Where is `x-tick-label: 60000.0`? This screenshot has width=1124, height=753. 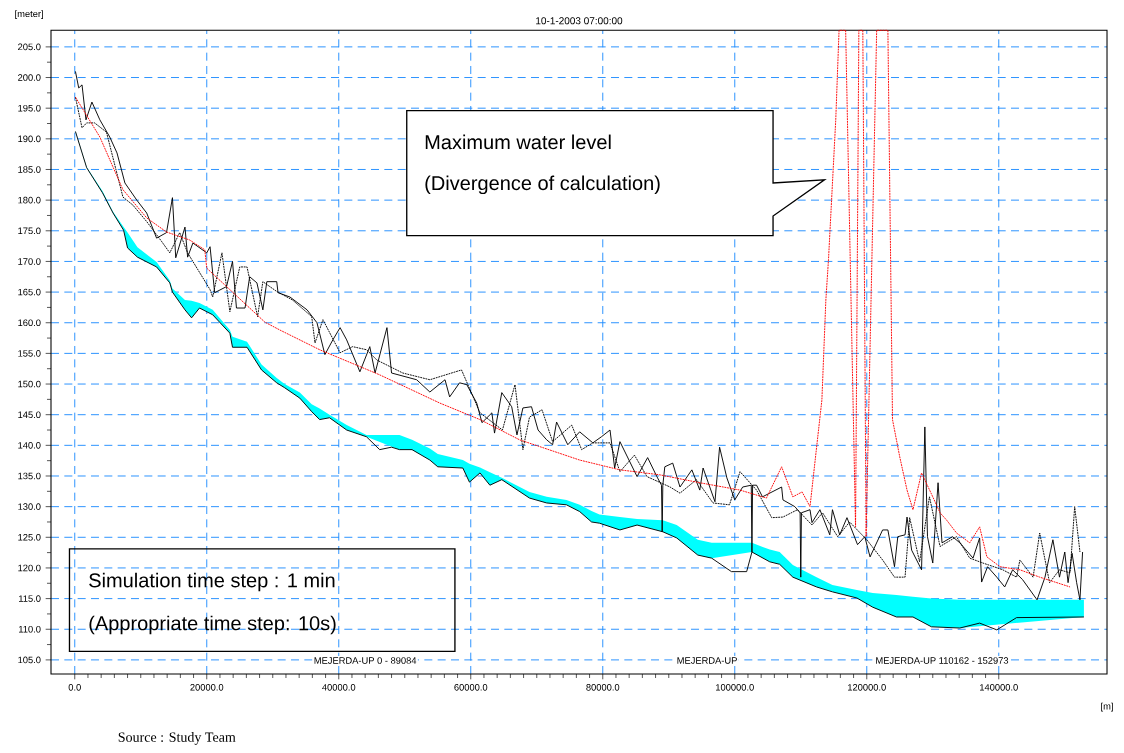 x-tick-label: 60000.0 is located at coordinates (471, 687).